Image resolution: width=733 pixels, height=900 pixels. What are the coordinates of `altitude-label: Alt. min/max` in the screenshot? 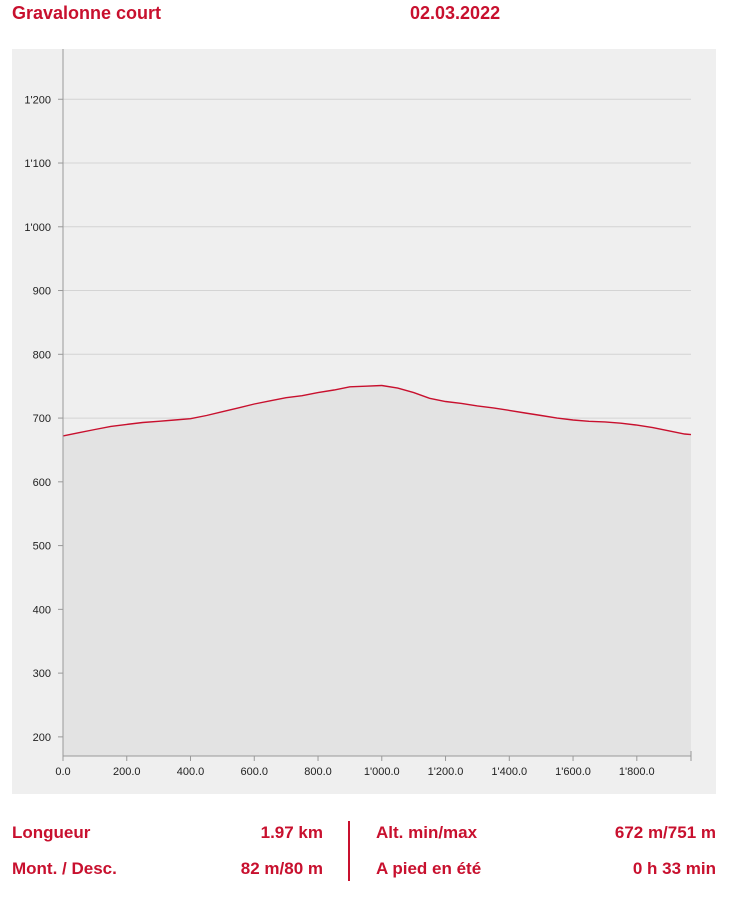 It's located at (427, 832).